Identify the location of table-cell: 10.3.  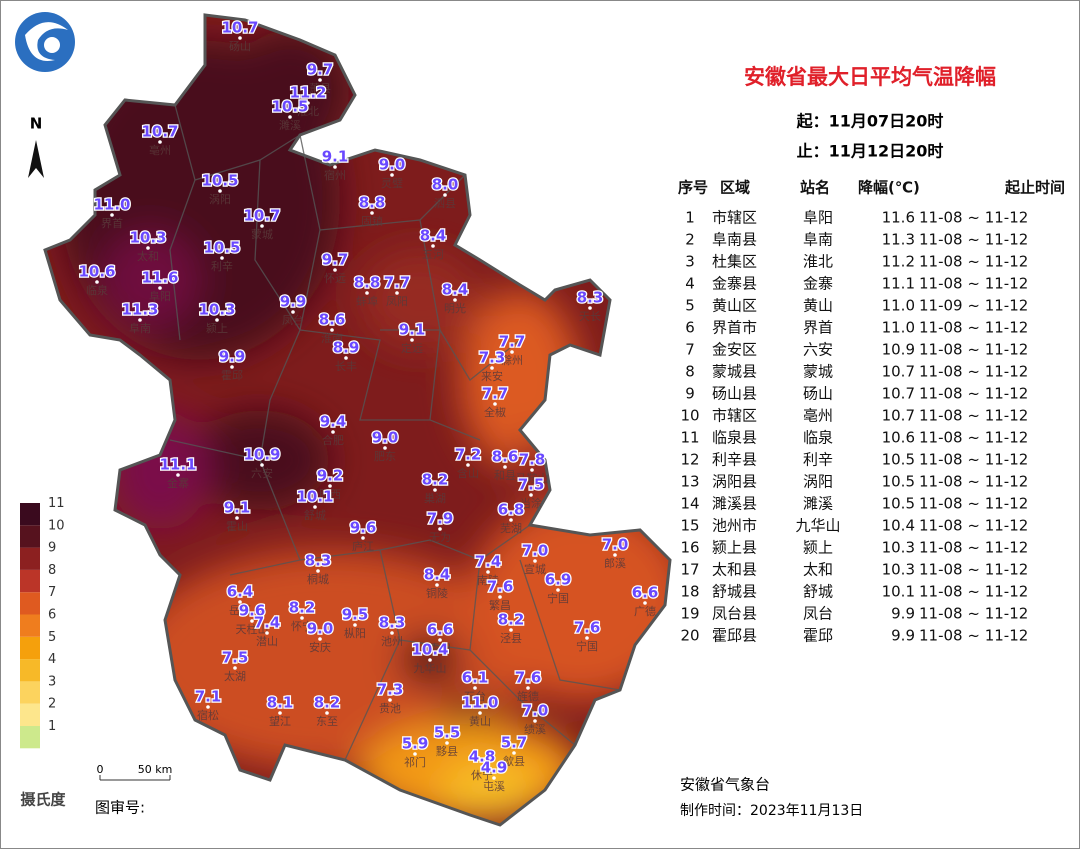
(898, 548).